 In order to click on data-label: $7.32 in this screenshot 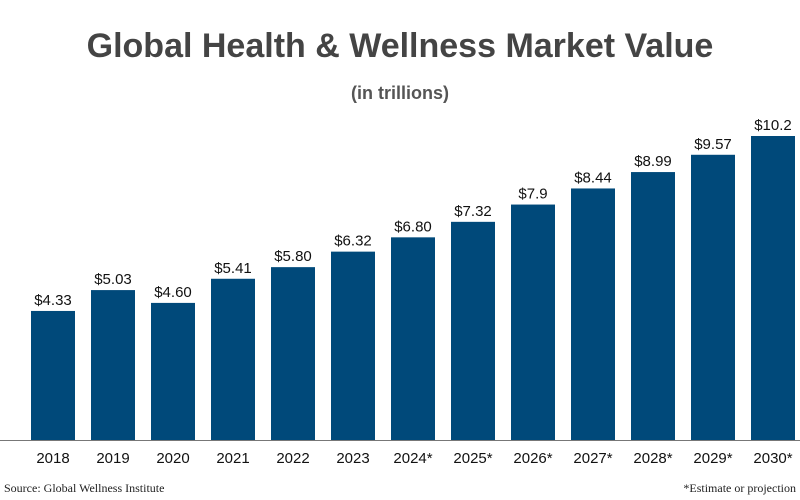, I will do `click(473, 211)`.